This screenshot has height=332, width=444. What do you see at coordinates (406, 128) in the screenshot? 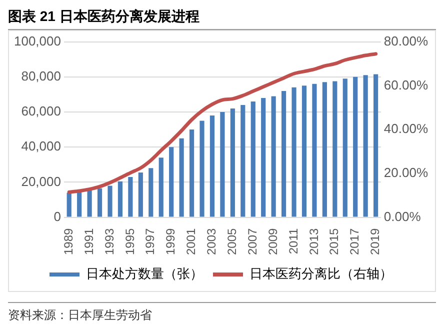
I see `y2-tick-label: 40.00%` at bounding box center [406, 128].